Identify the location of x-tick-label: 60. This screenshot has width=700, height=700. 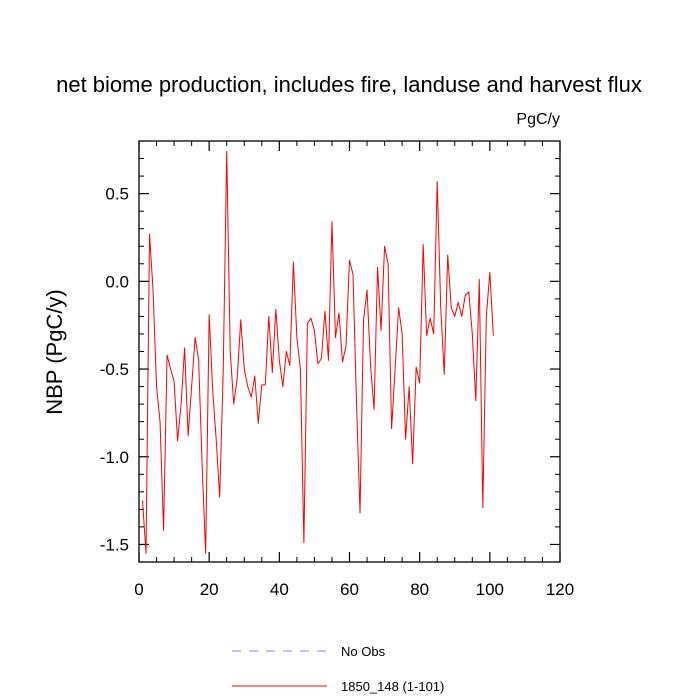
(349, 589).